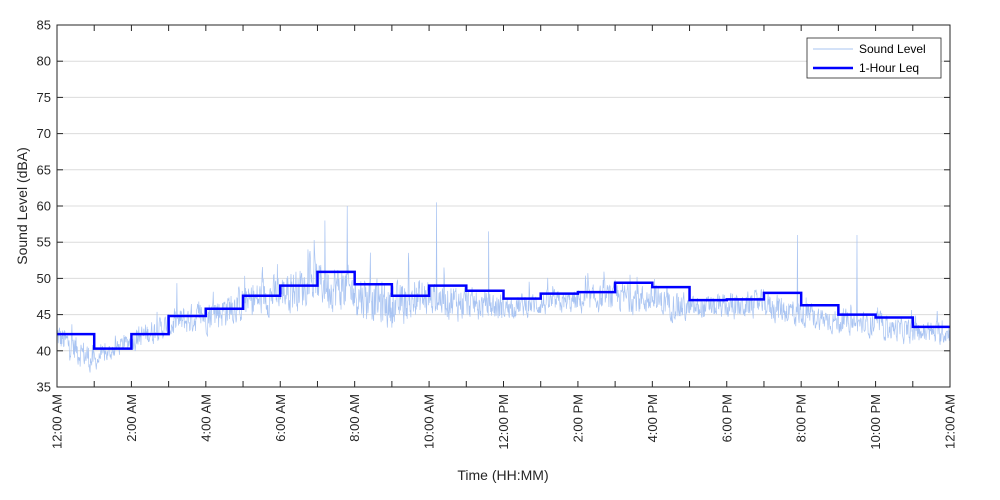  Describe the element at coordinates (892, 49) in the screenshot. I see `legend-label-sound-level: Sound Level` at that location.